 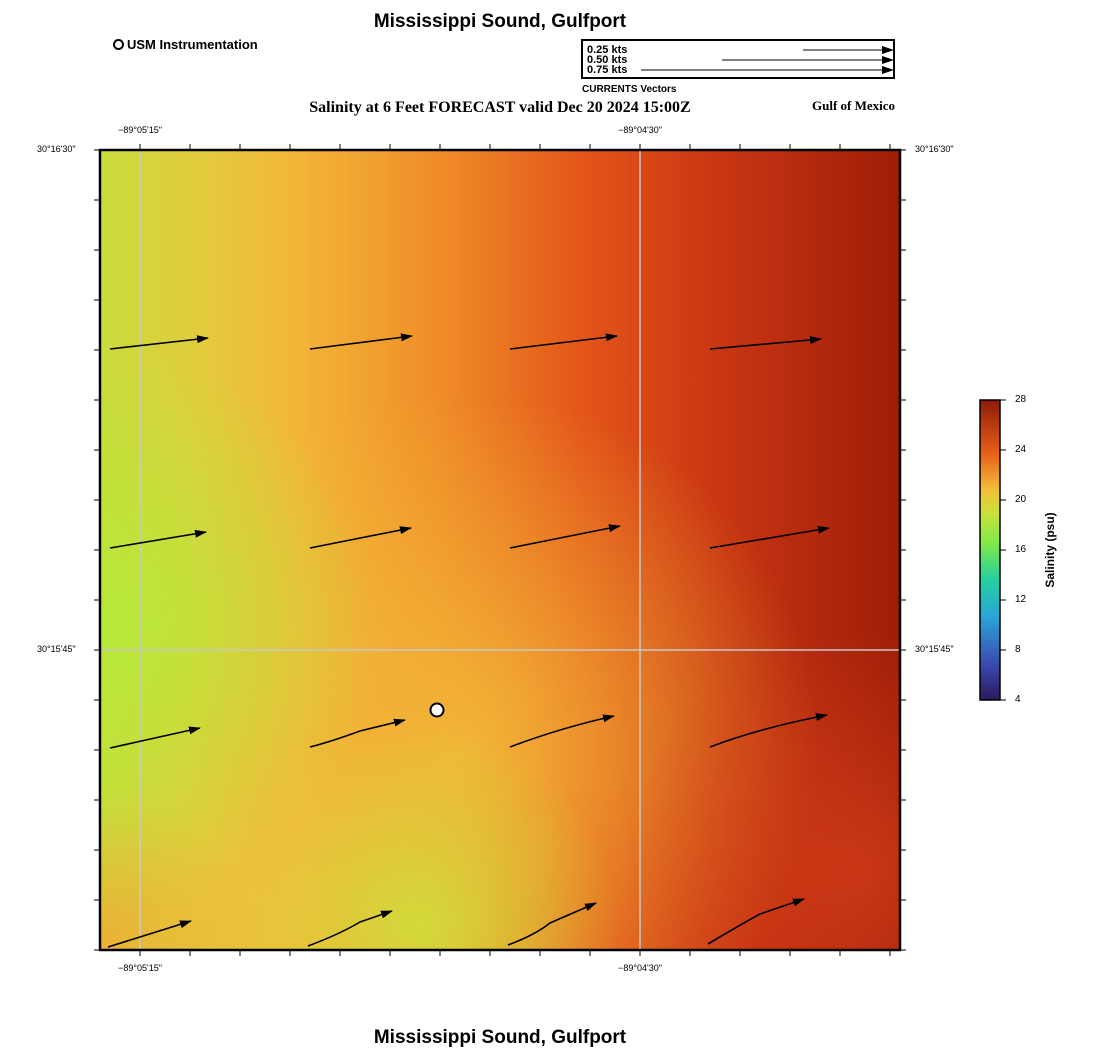 What do you see at coordinates (992, 550) in the screenshot?
I see `colorbar` at bounding box center [992, 550].